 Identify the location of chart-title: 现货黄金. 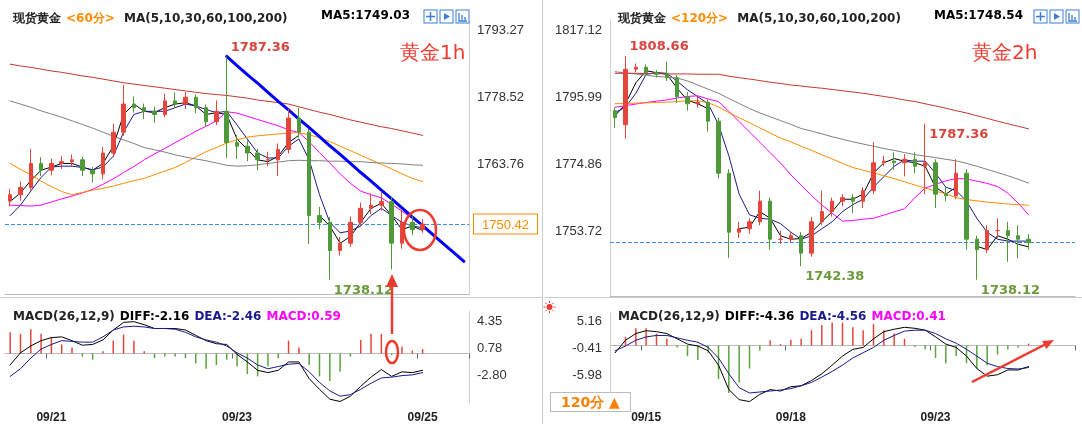
(37, 18).